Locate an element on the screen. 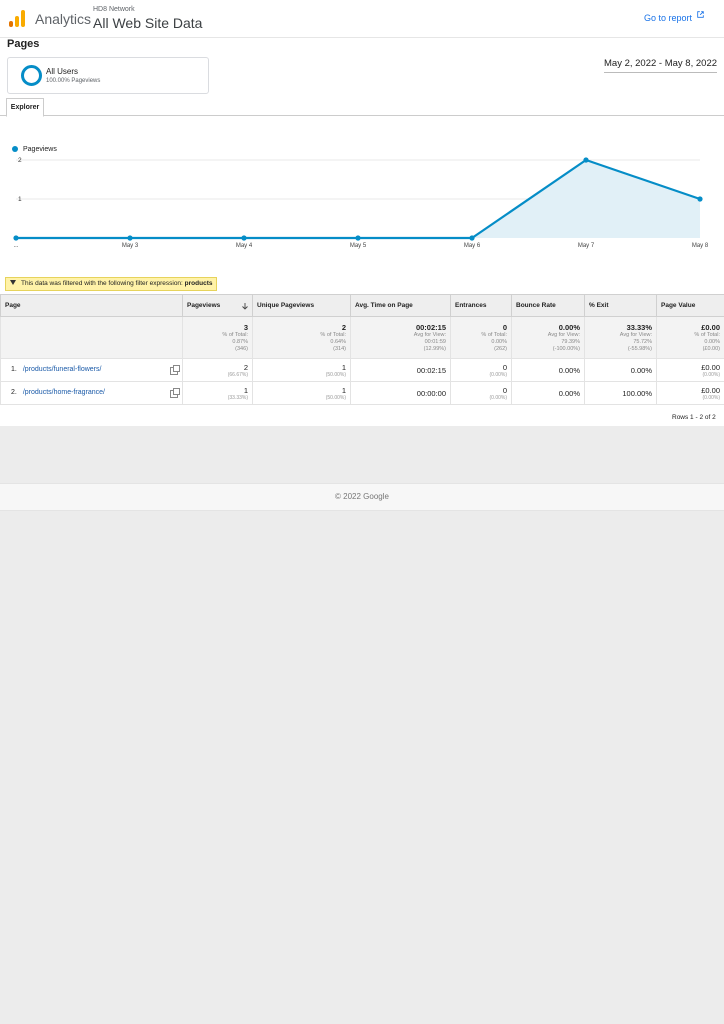  total-pct: 0.00% is located at coordinates (712, 341).